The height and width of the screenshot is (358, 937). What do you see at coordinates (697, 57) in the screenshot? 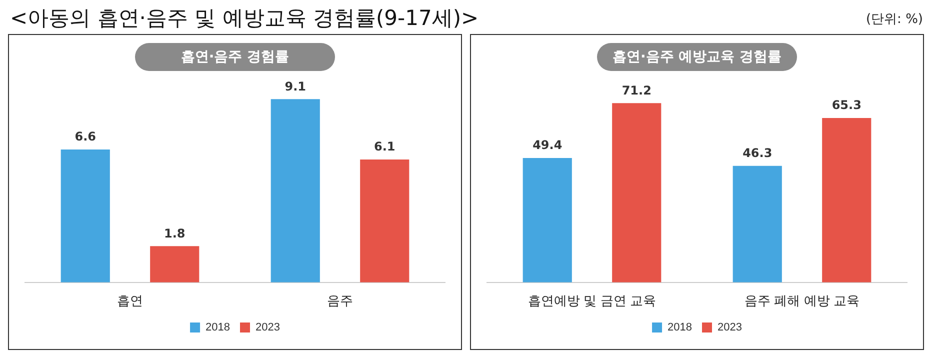
I see `chart-title: 흡연·음주 예방교육 경험률` at bounding box center [697, 57].